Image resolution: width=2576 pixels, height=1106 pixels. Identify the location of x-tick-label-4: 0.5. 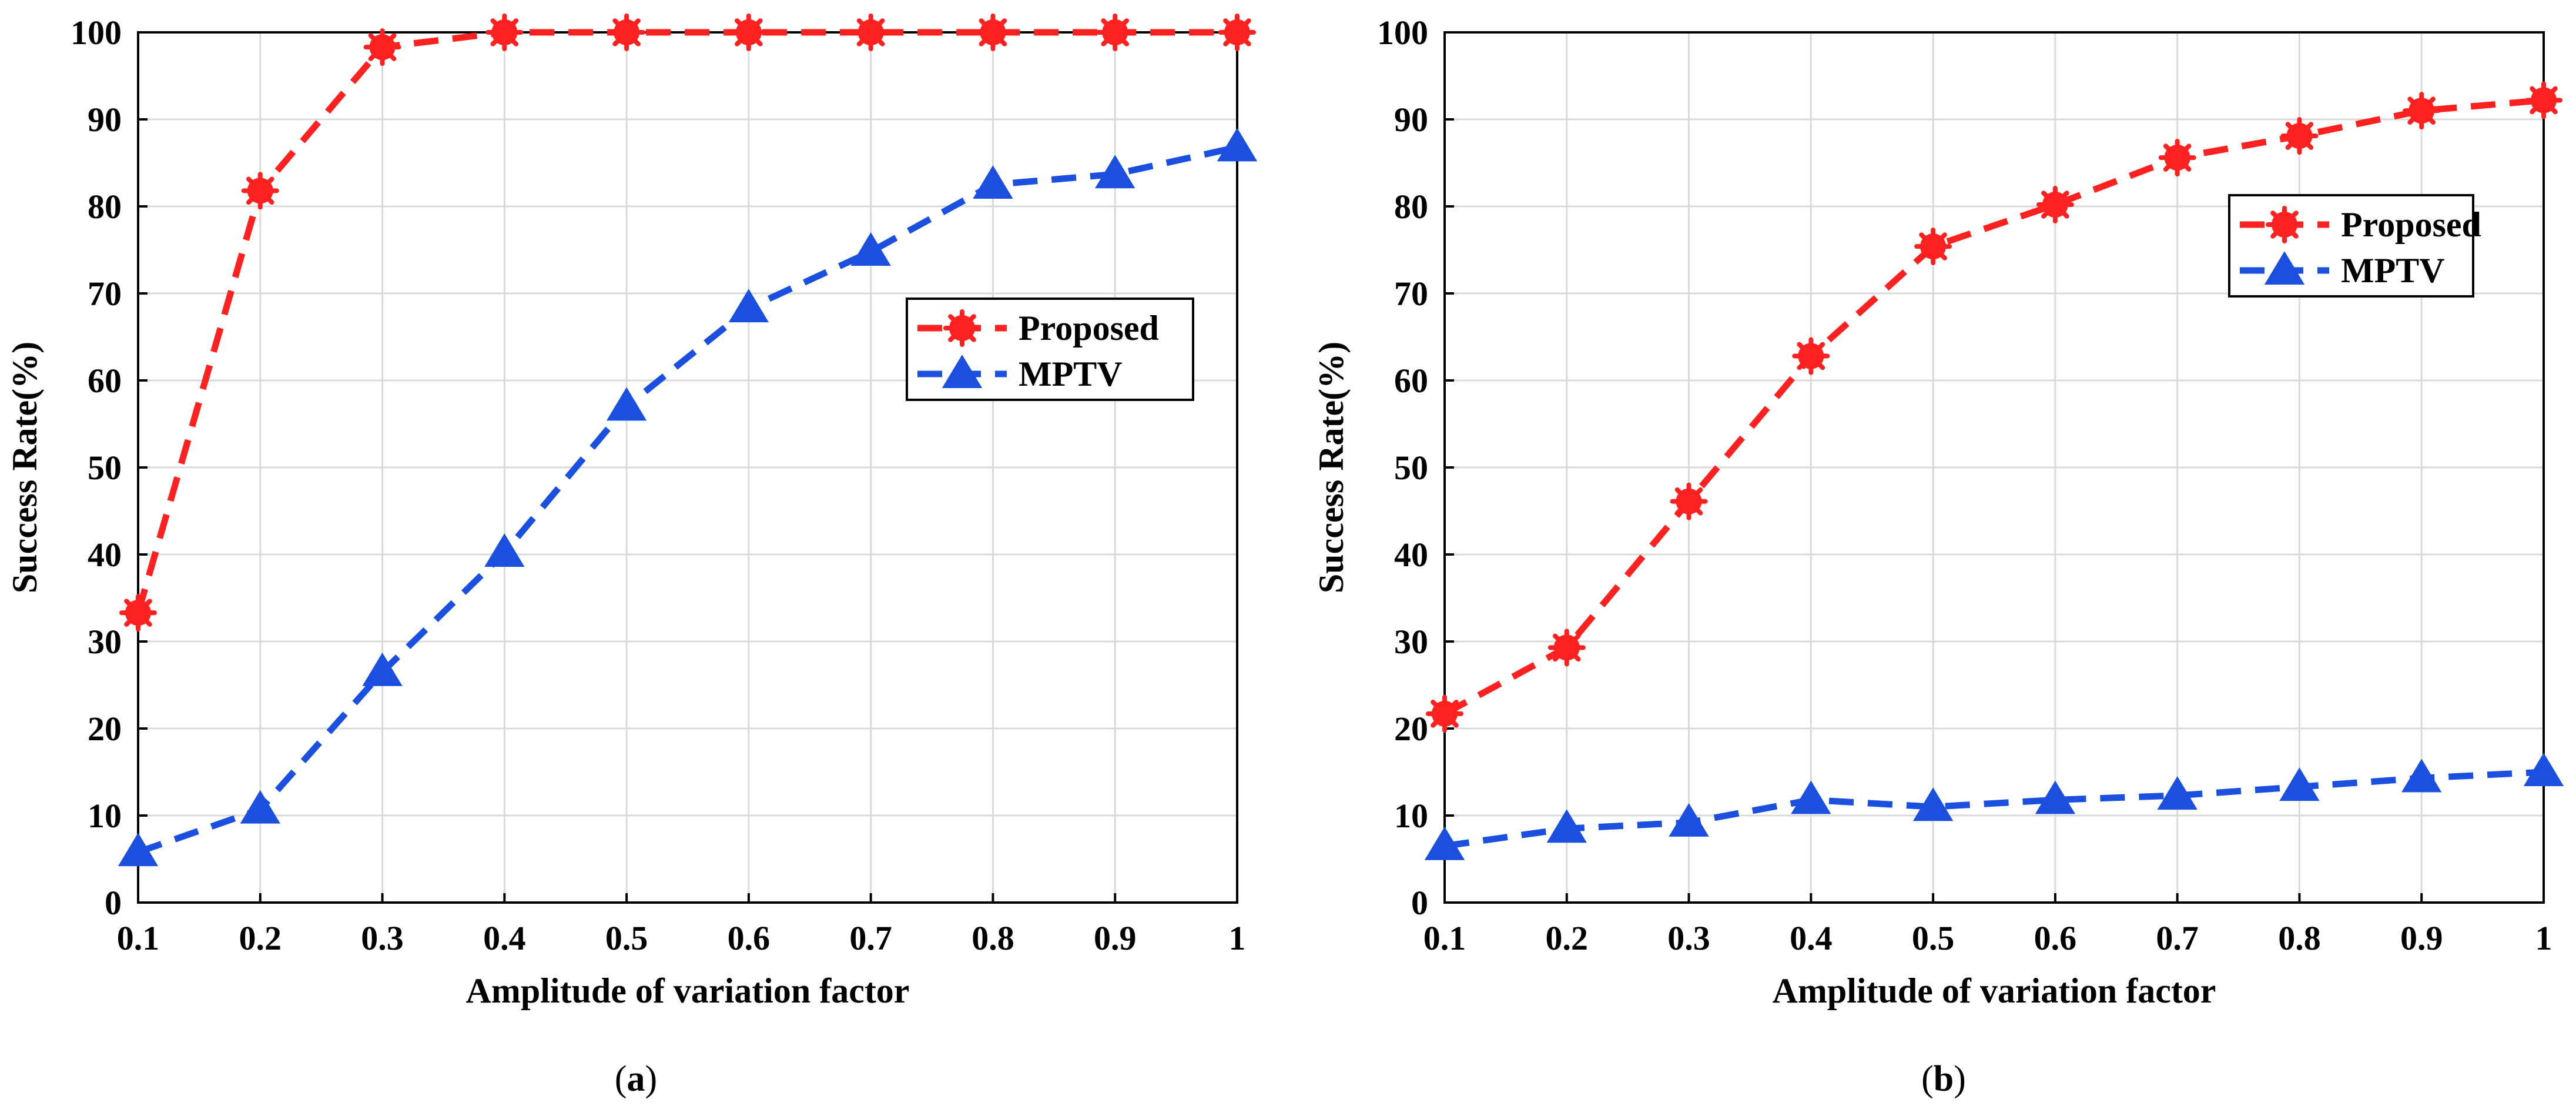
(1933, 938).